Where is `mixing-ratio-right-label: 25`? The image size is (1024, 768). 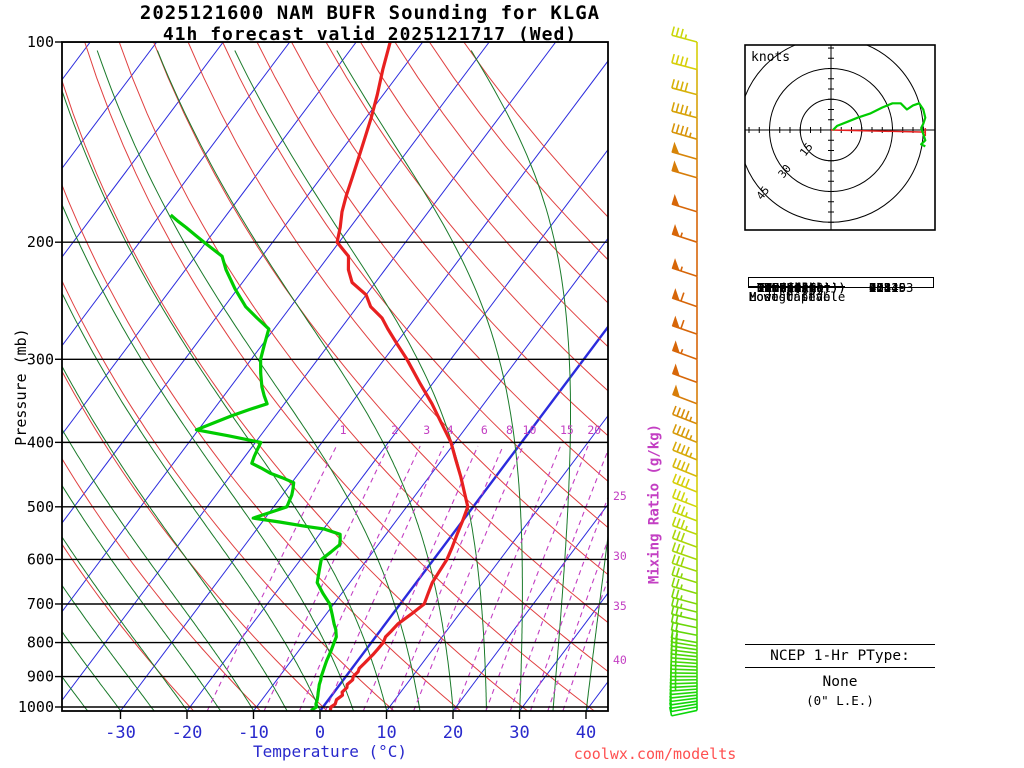 mixing-ratio-right-label: 25 is located at coordinates (620, 496).